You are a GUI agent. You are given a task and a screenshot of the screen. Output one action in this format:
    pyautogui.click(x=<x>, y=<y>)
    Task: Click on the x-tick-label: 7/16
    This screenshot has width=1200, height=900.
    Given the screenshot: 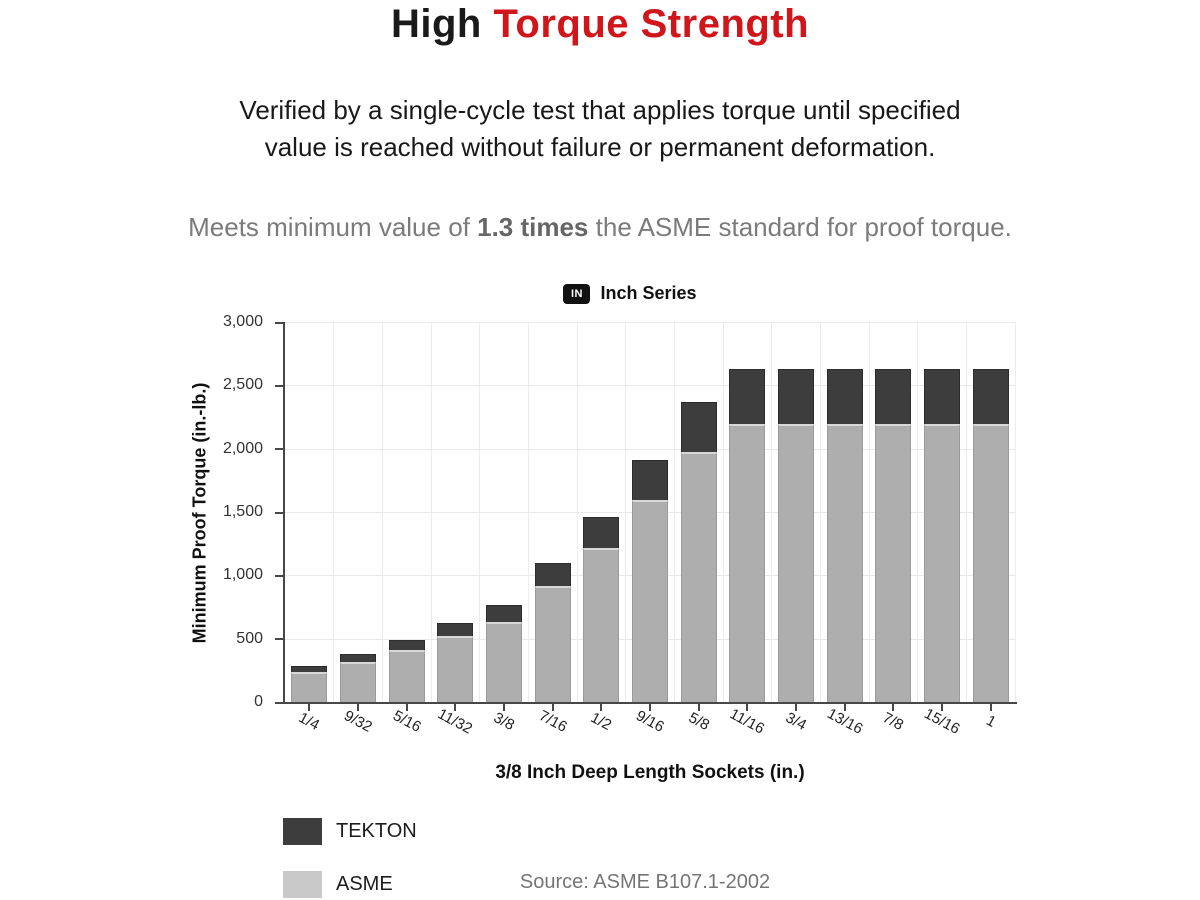 What is the action you would take?
    pyautogui.click(x=552, y=721)
    